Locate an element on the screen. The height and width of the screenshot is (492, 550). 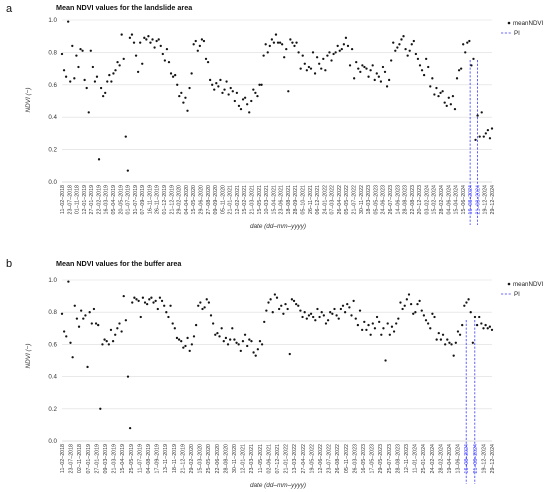
y-tick-label: 0.8 is located at coordinates (52, 312).